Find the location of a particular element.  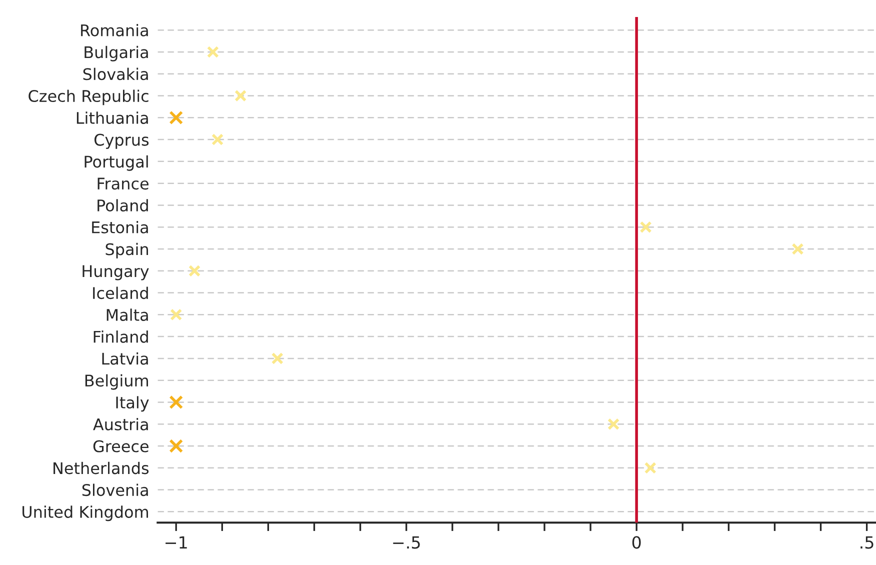

y-tick-label: Bulgaria is located at coordinates (116, 54).